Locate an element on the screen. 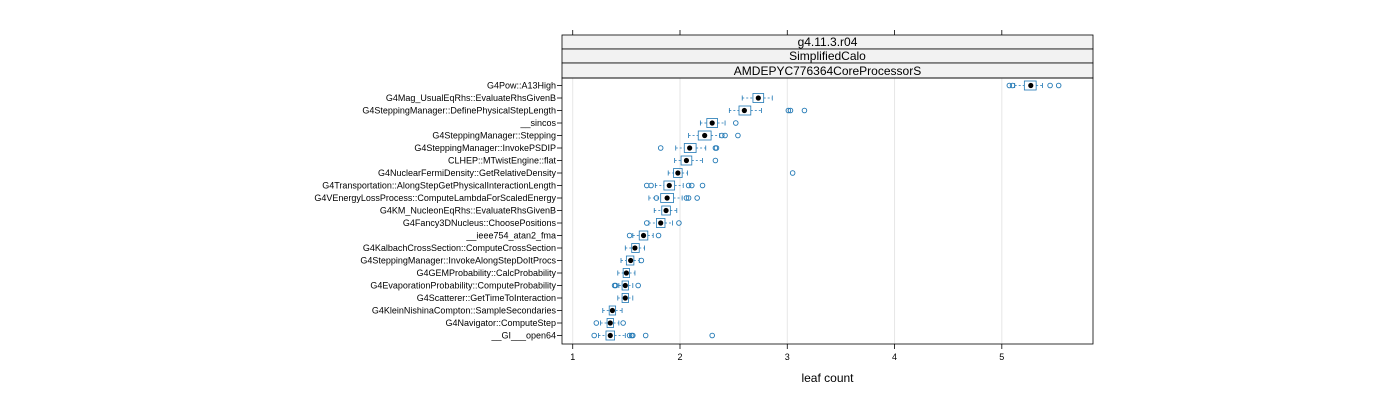 The width and height of the screenshot is (1400, 400). x-tick-label: 5 is located at coordinates (1001, 357).